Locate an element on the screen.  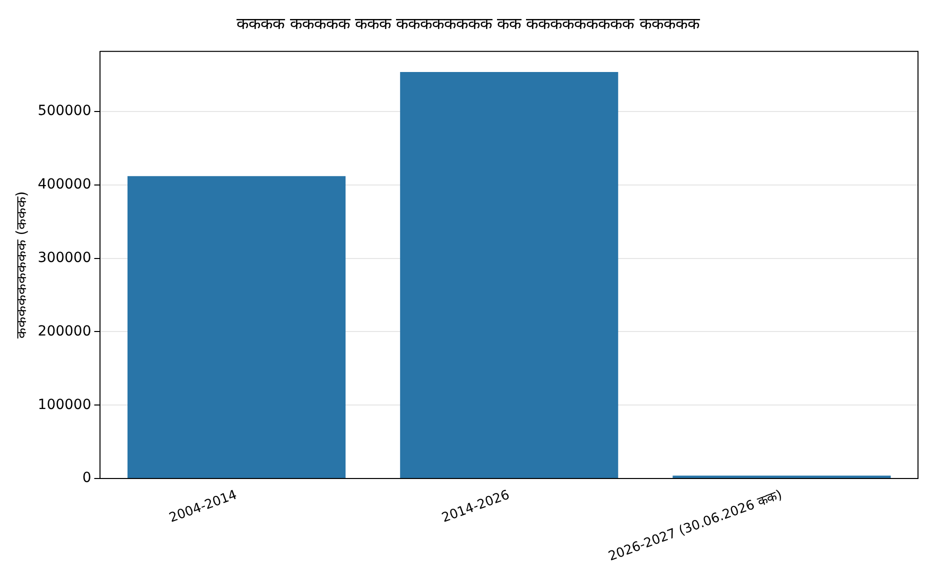
y-tick-label: 400000 is located at coordinates (65, 184).